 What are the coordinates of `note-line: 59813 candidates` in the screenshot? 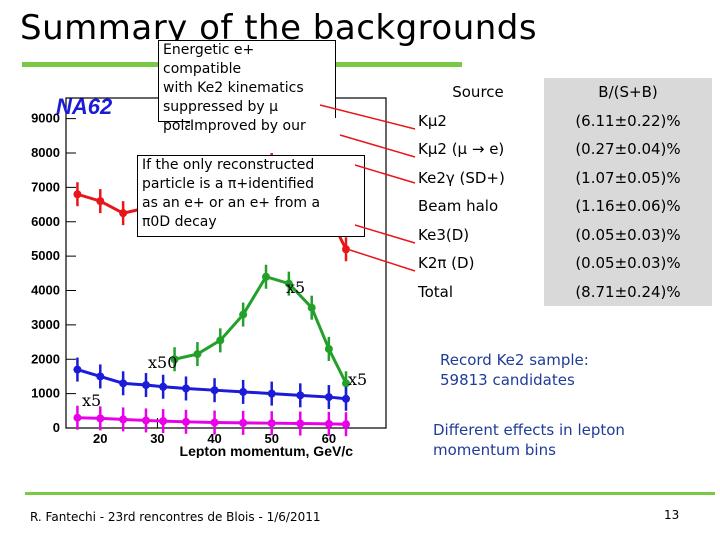 It's located at (507, 380).